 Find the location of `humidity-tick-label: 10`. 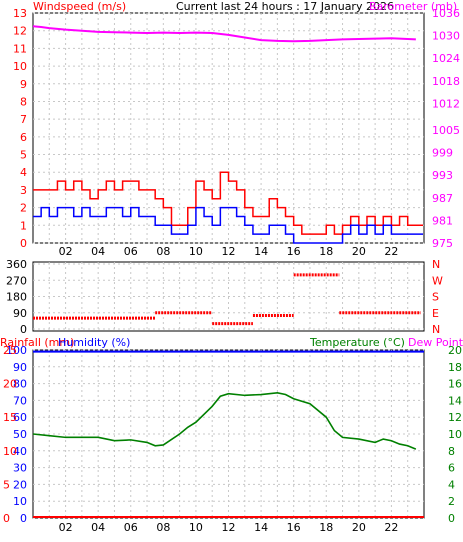

humidity-tick-label: 10 is located at coordinates (20, 501).